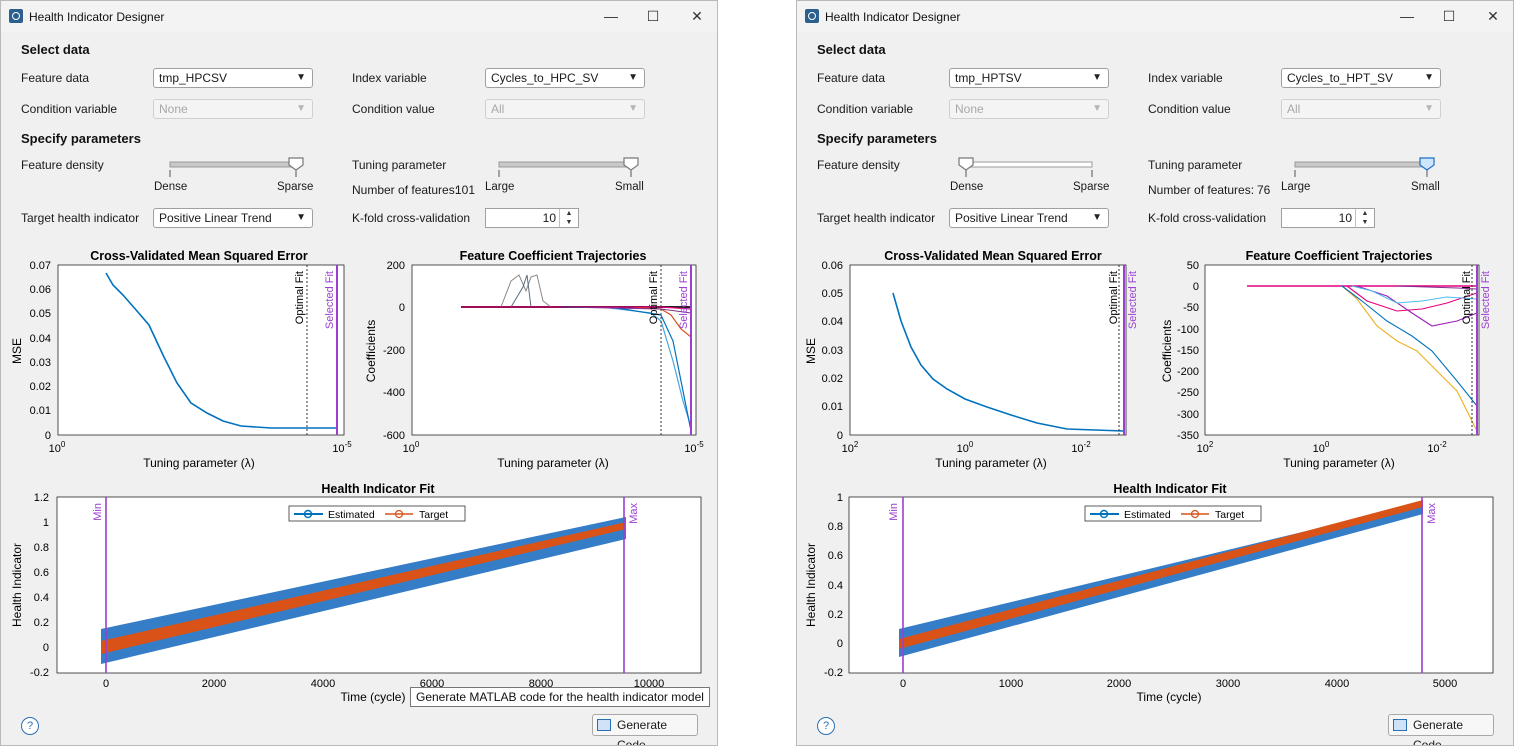  I want to click on y-tick: 0.04, so click(832, 322).